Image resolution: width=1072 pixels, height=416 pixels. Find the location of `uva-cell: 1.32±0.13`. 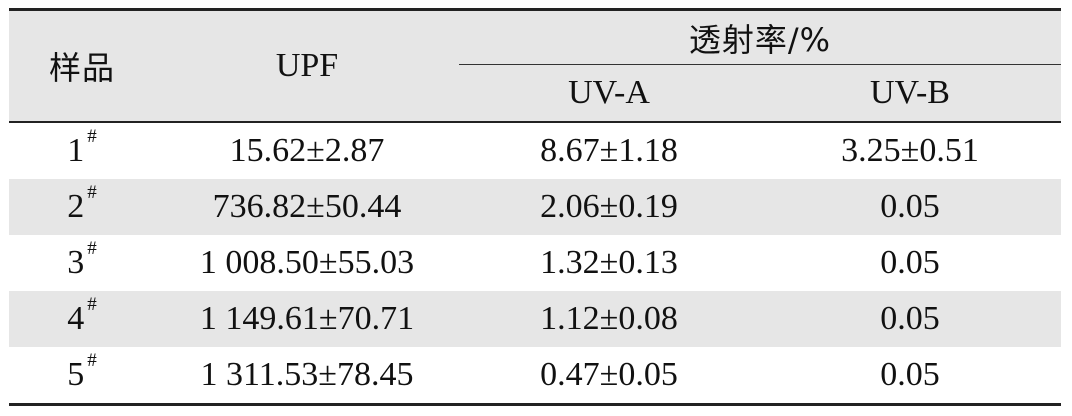

uva-cell: 1.32±0.13 is located at coordinates (609, 262).